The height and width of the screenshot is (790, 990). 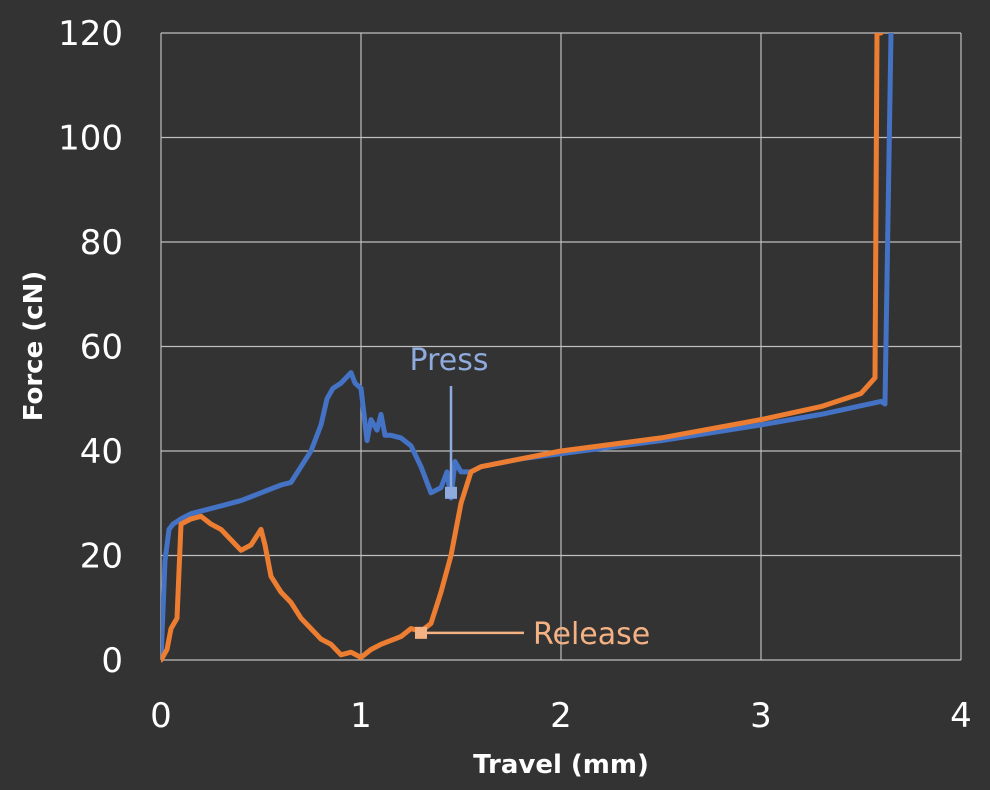 I want to click on y-tick-labels: 0 20 40 60 80 100 120, so click(x=90, y=347).